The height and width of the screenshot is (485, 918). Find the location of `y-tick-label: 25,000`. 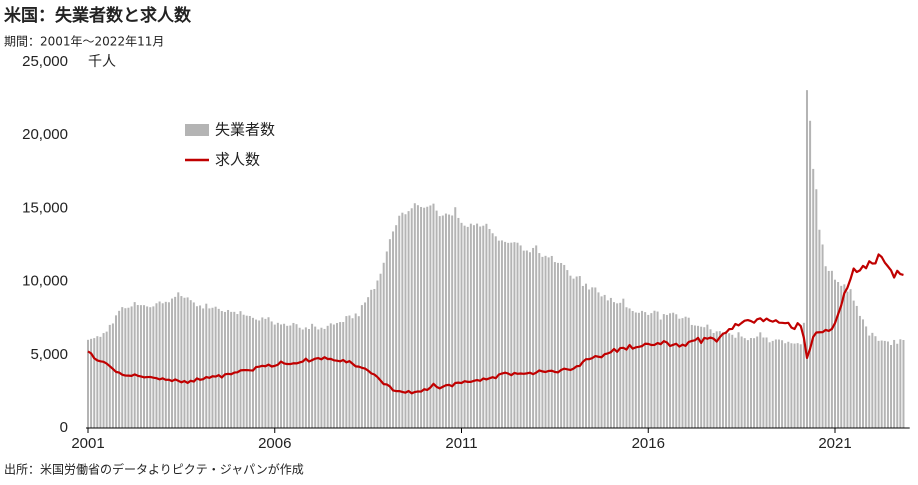

y-tick-label: 25,000 is located at coordinates (45, 61).